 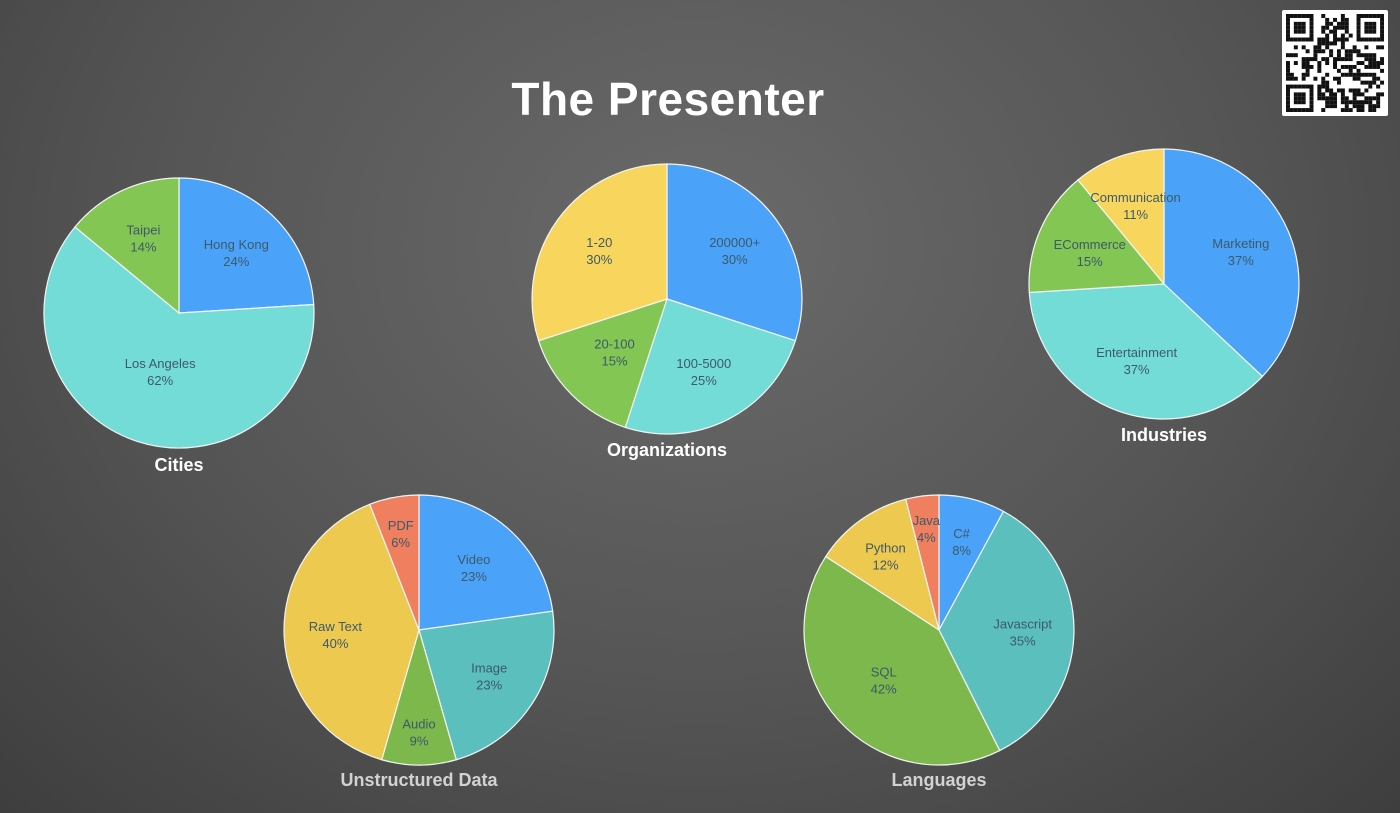 What do you see at coordinates (474, 576) in the screenshot?
I see `slice-value-video: 23%` at bounding box center [474, 576].